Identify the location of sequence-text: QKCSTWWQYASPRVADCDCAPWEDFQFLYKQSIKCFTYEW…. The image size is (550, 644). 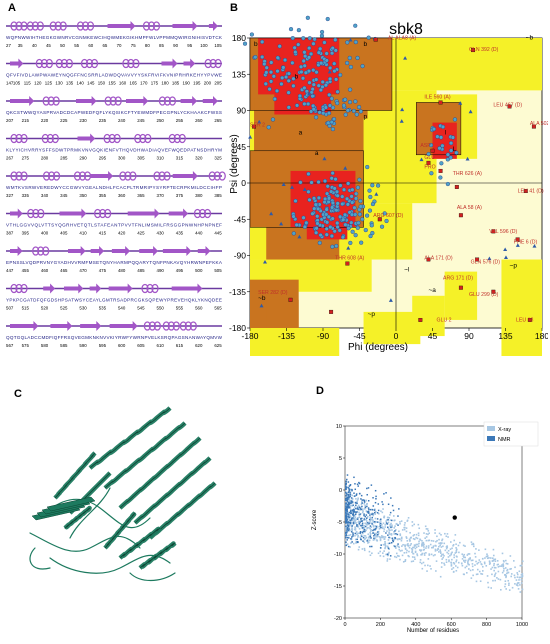
(114, 112).